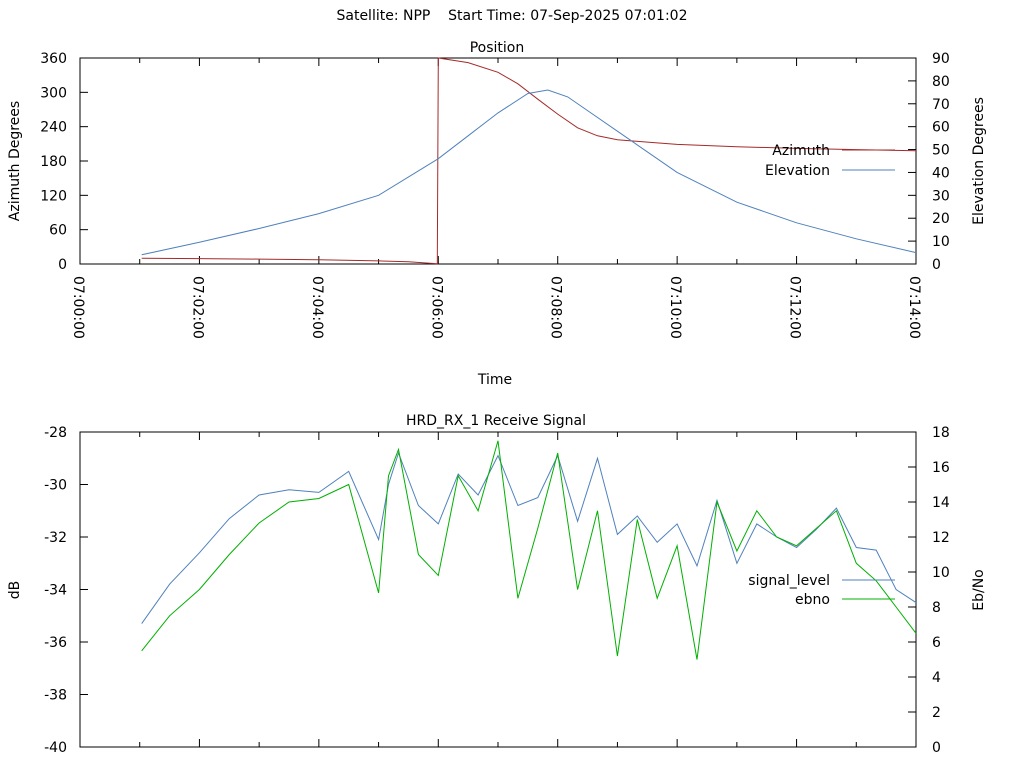  What do you see at coordinates (797, 171) in the screenshot?
I see `legend-label-elevation: Elevation` at bounding box center [797, 171].